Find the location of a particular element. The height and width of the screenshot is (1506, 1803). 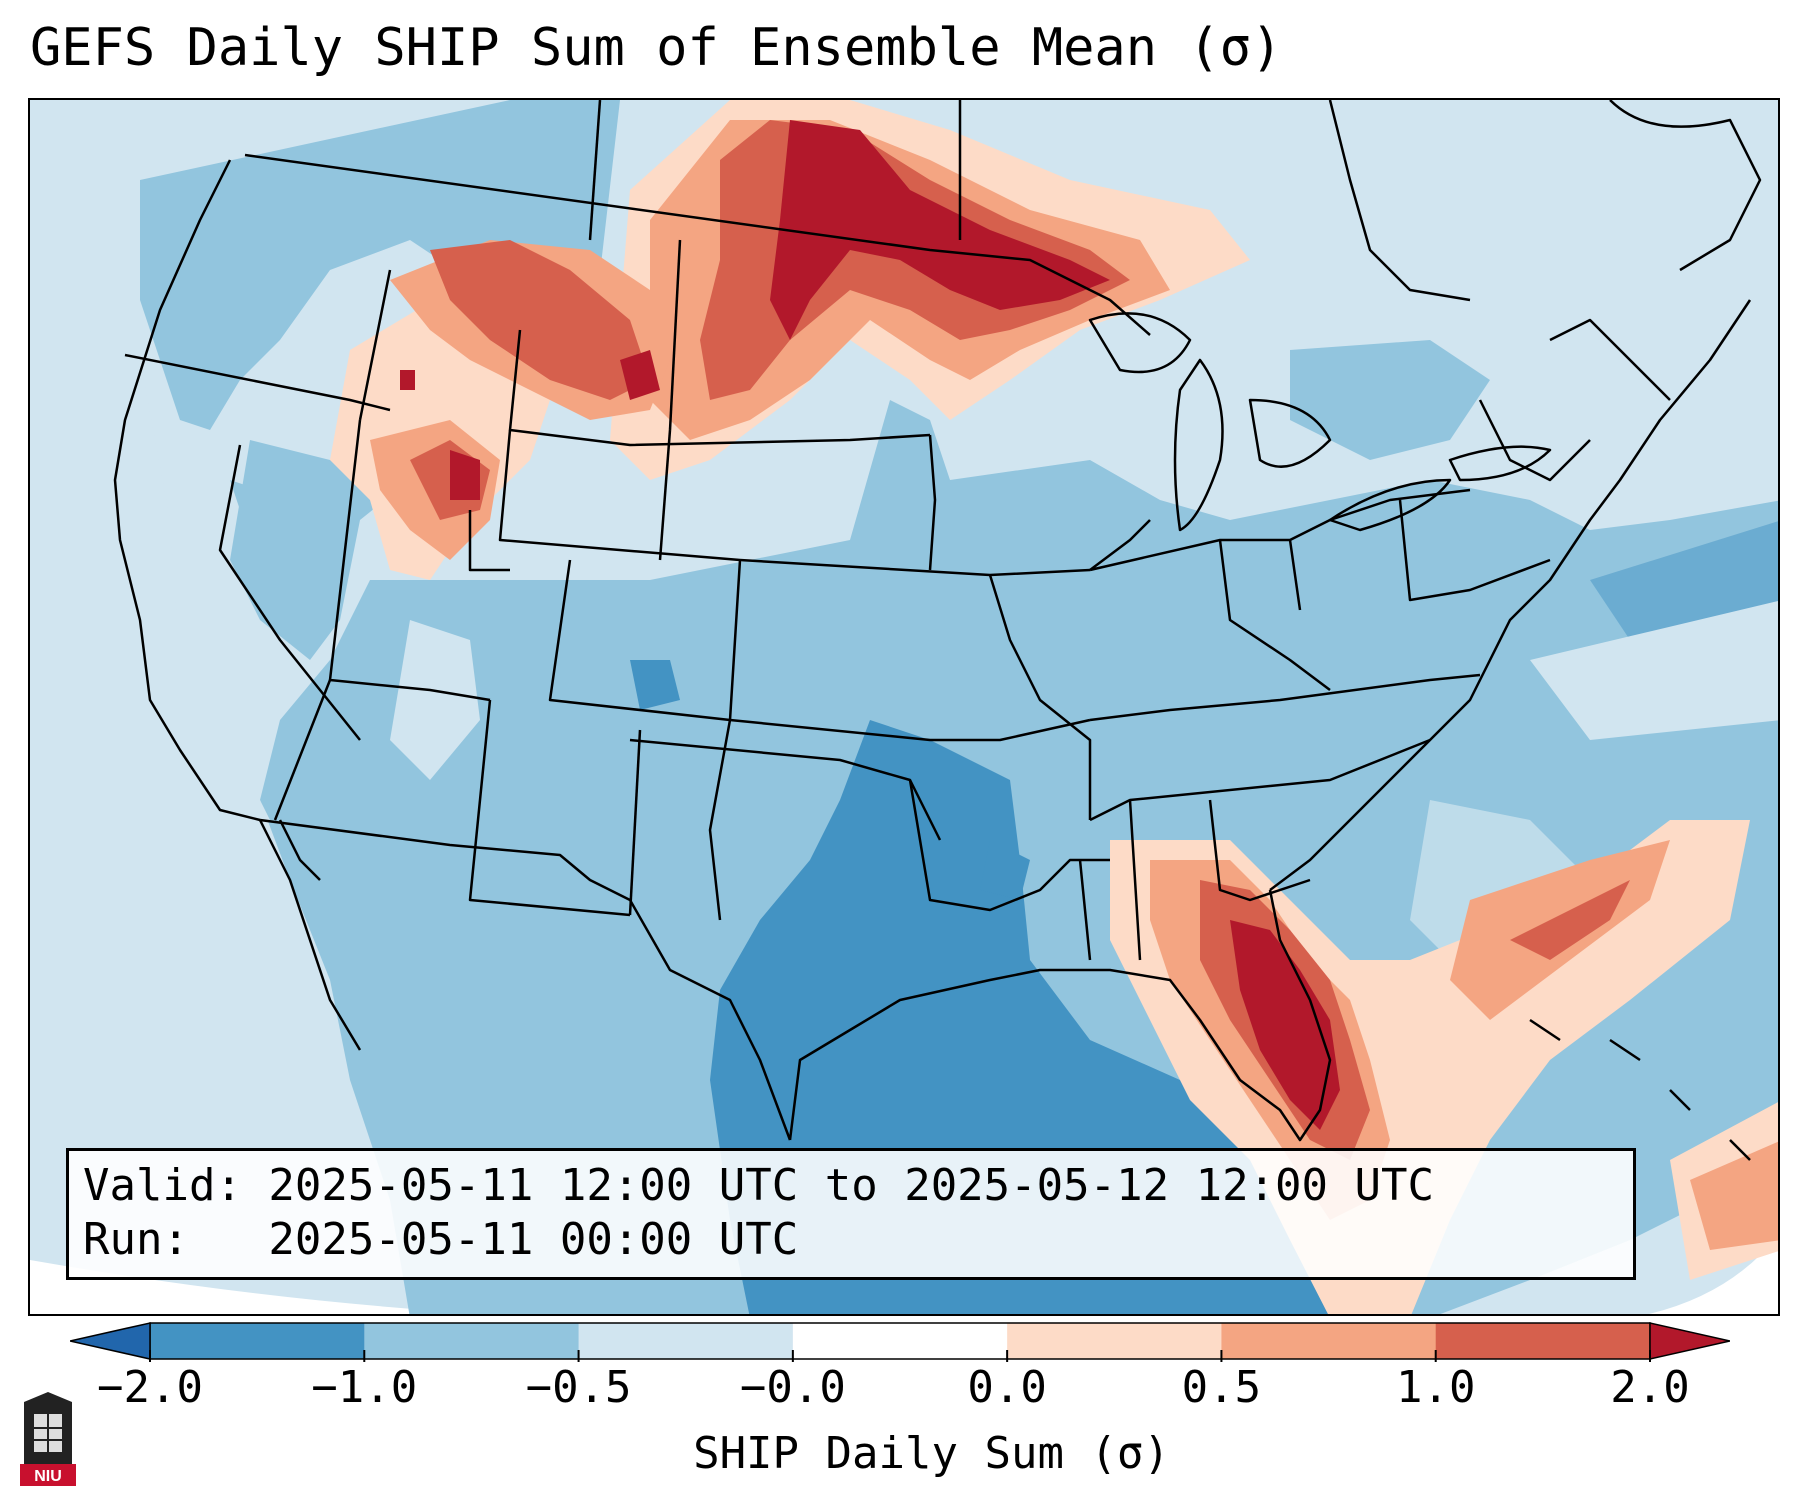

colorbar-tick-label: 0.0 is located at coordinates (1007, 1387).